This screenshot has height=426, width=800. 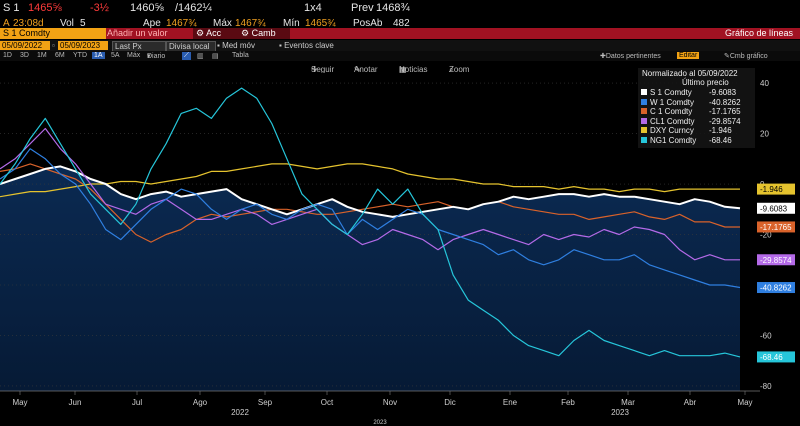 What do you see at coordinates (370, 180) in the screenshot?
I see `series-line-dxy-curncy` at bounding box center [370, 180].